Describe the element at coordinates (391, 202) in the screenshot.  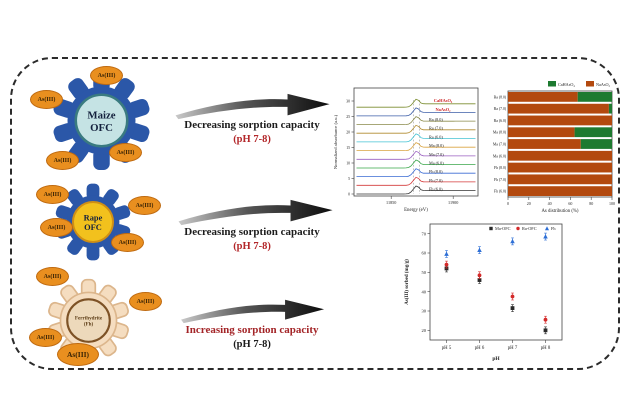
I see `svg-text: 11850` at that location.